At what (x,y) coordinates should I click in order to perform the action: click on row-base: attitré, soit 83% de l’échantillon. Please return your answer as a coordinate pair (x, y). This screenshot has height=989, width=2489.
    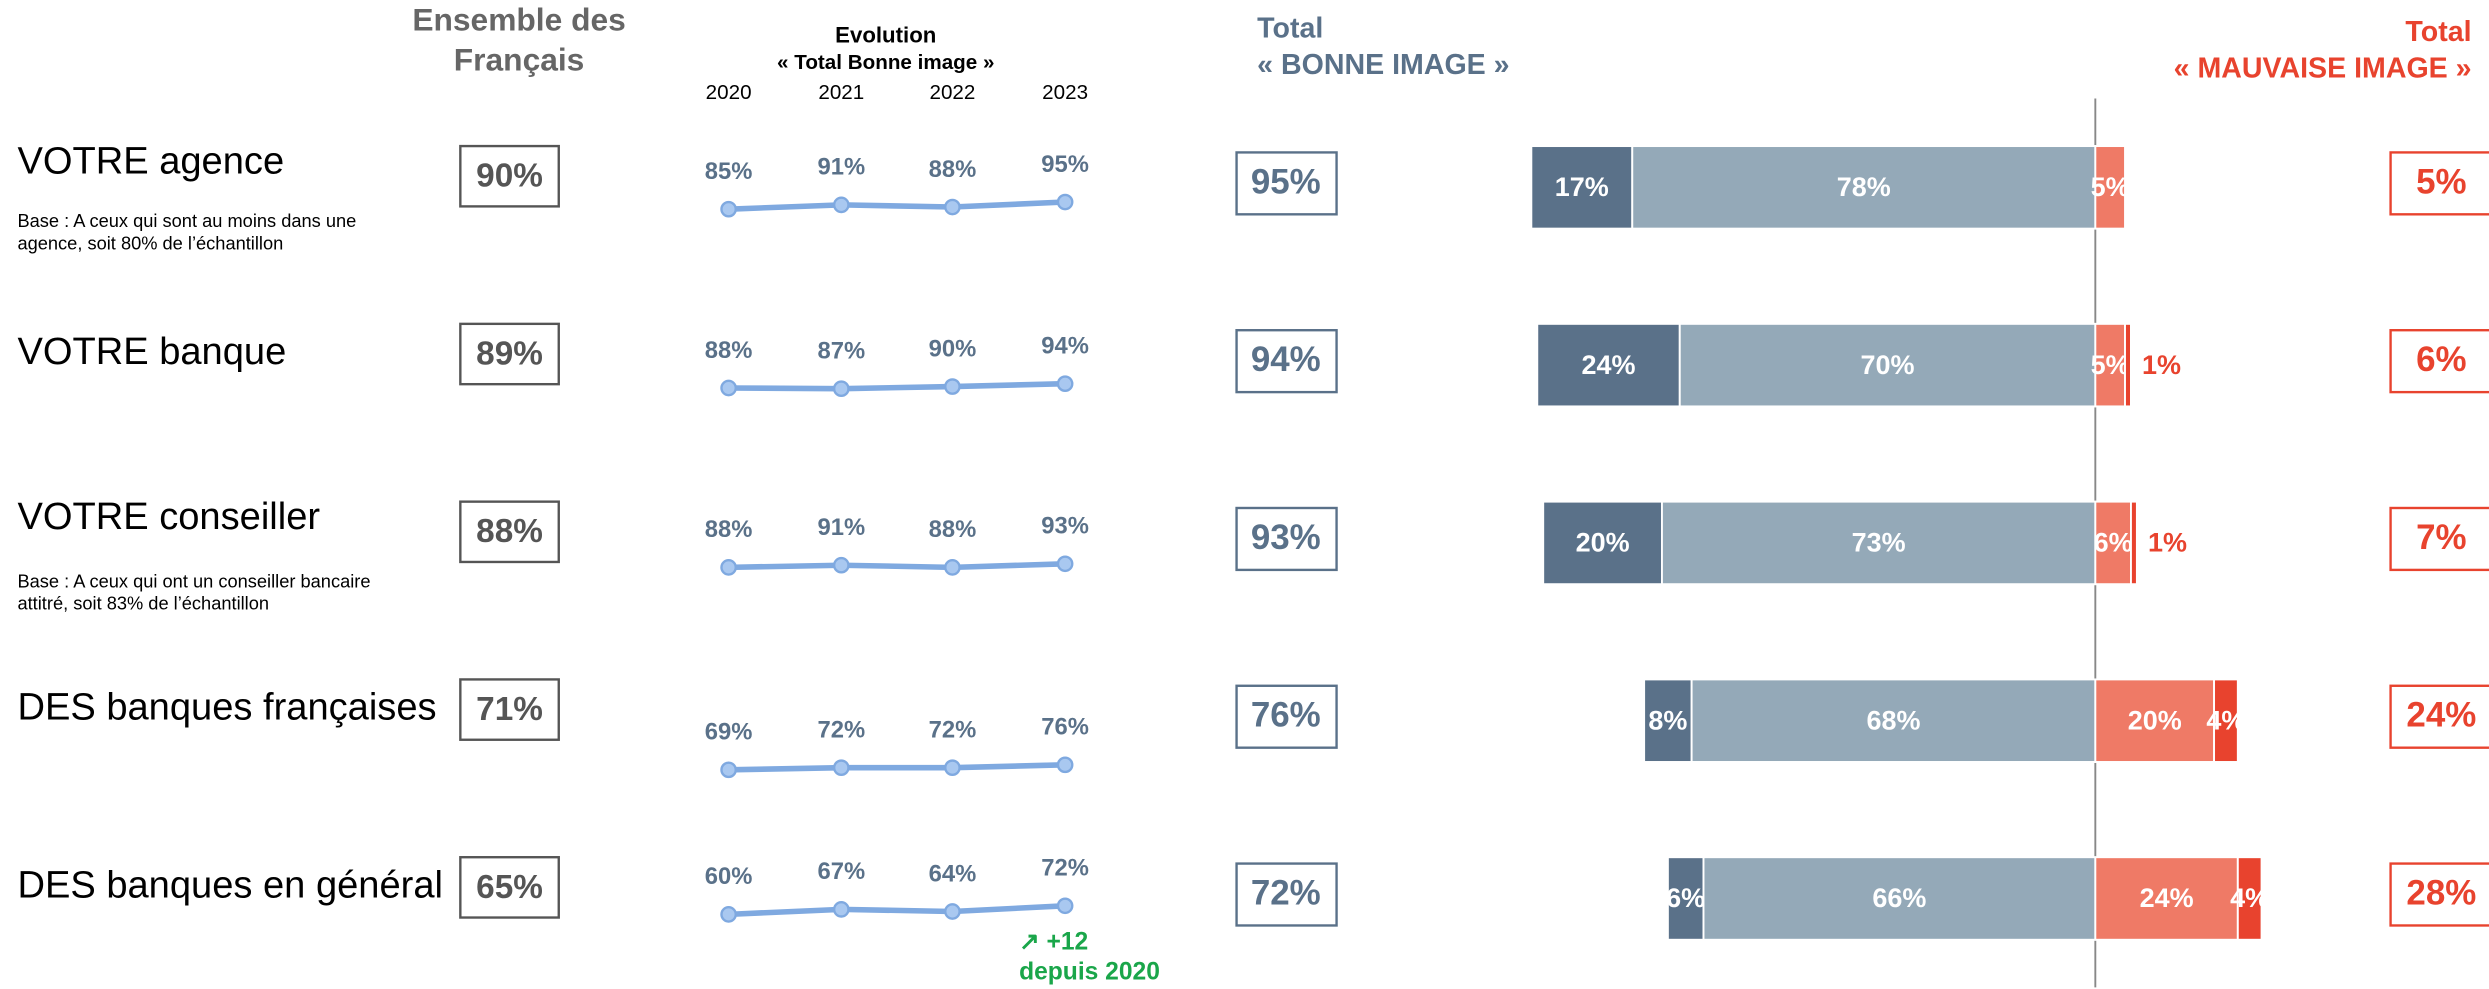
    Looking at the image, I should click on (143, 603).